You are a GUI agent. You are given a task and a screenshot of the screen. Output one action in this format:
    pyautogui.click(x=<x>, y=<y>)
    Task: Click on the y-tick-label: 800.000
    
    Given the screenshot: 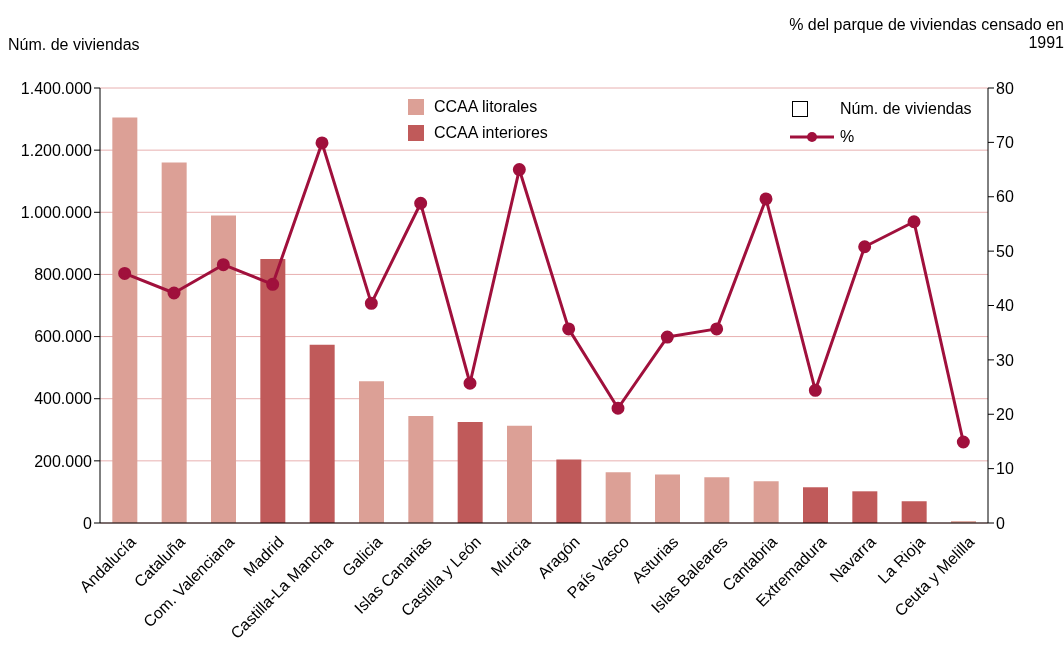 What is the action you would take?
    pyautogui.click(x=63, y=275)
    